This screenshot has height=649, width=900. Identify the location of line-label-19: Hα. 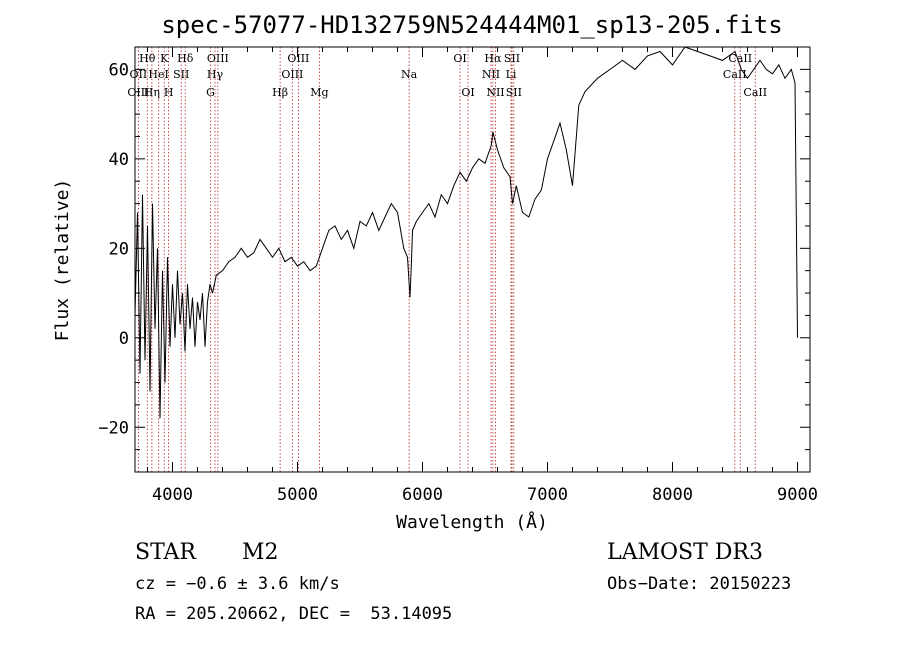
(493, 58).